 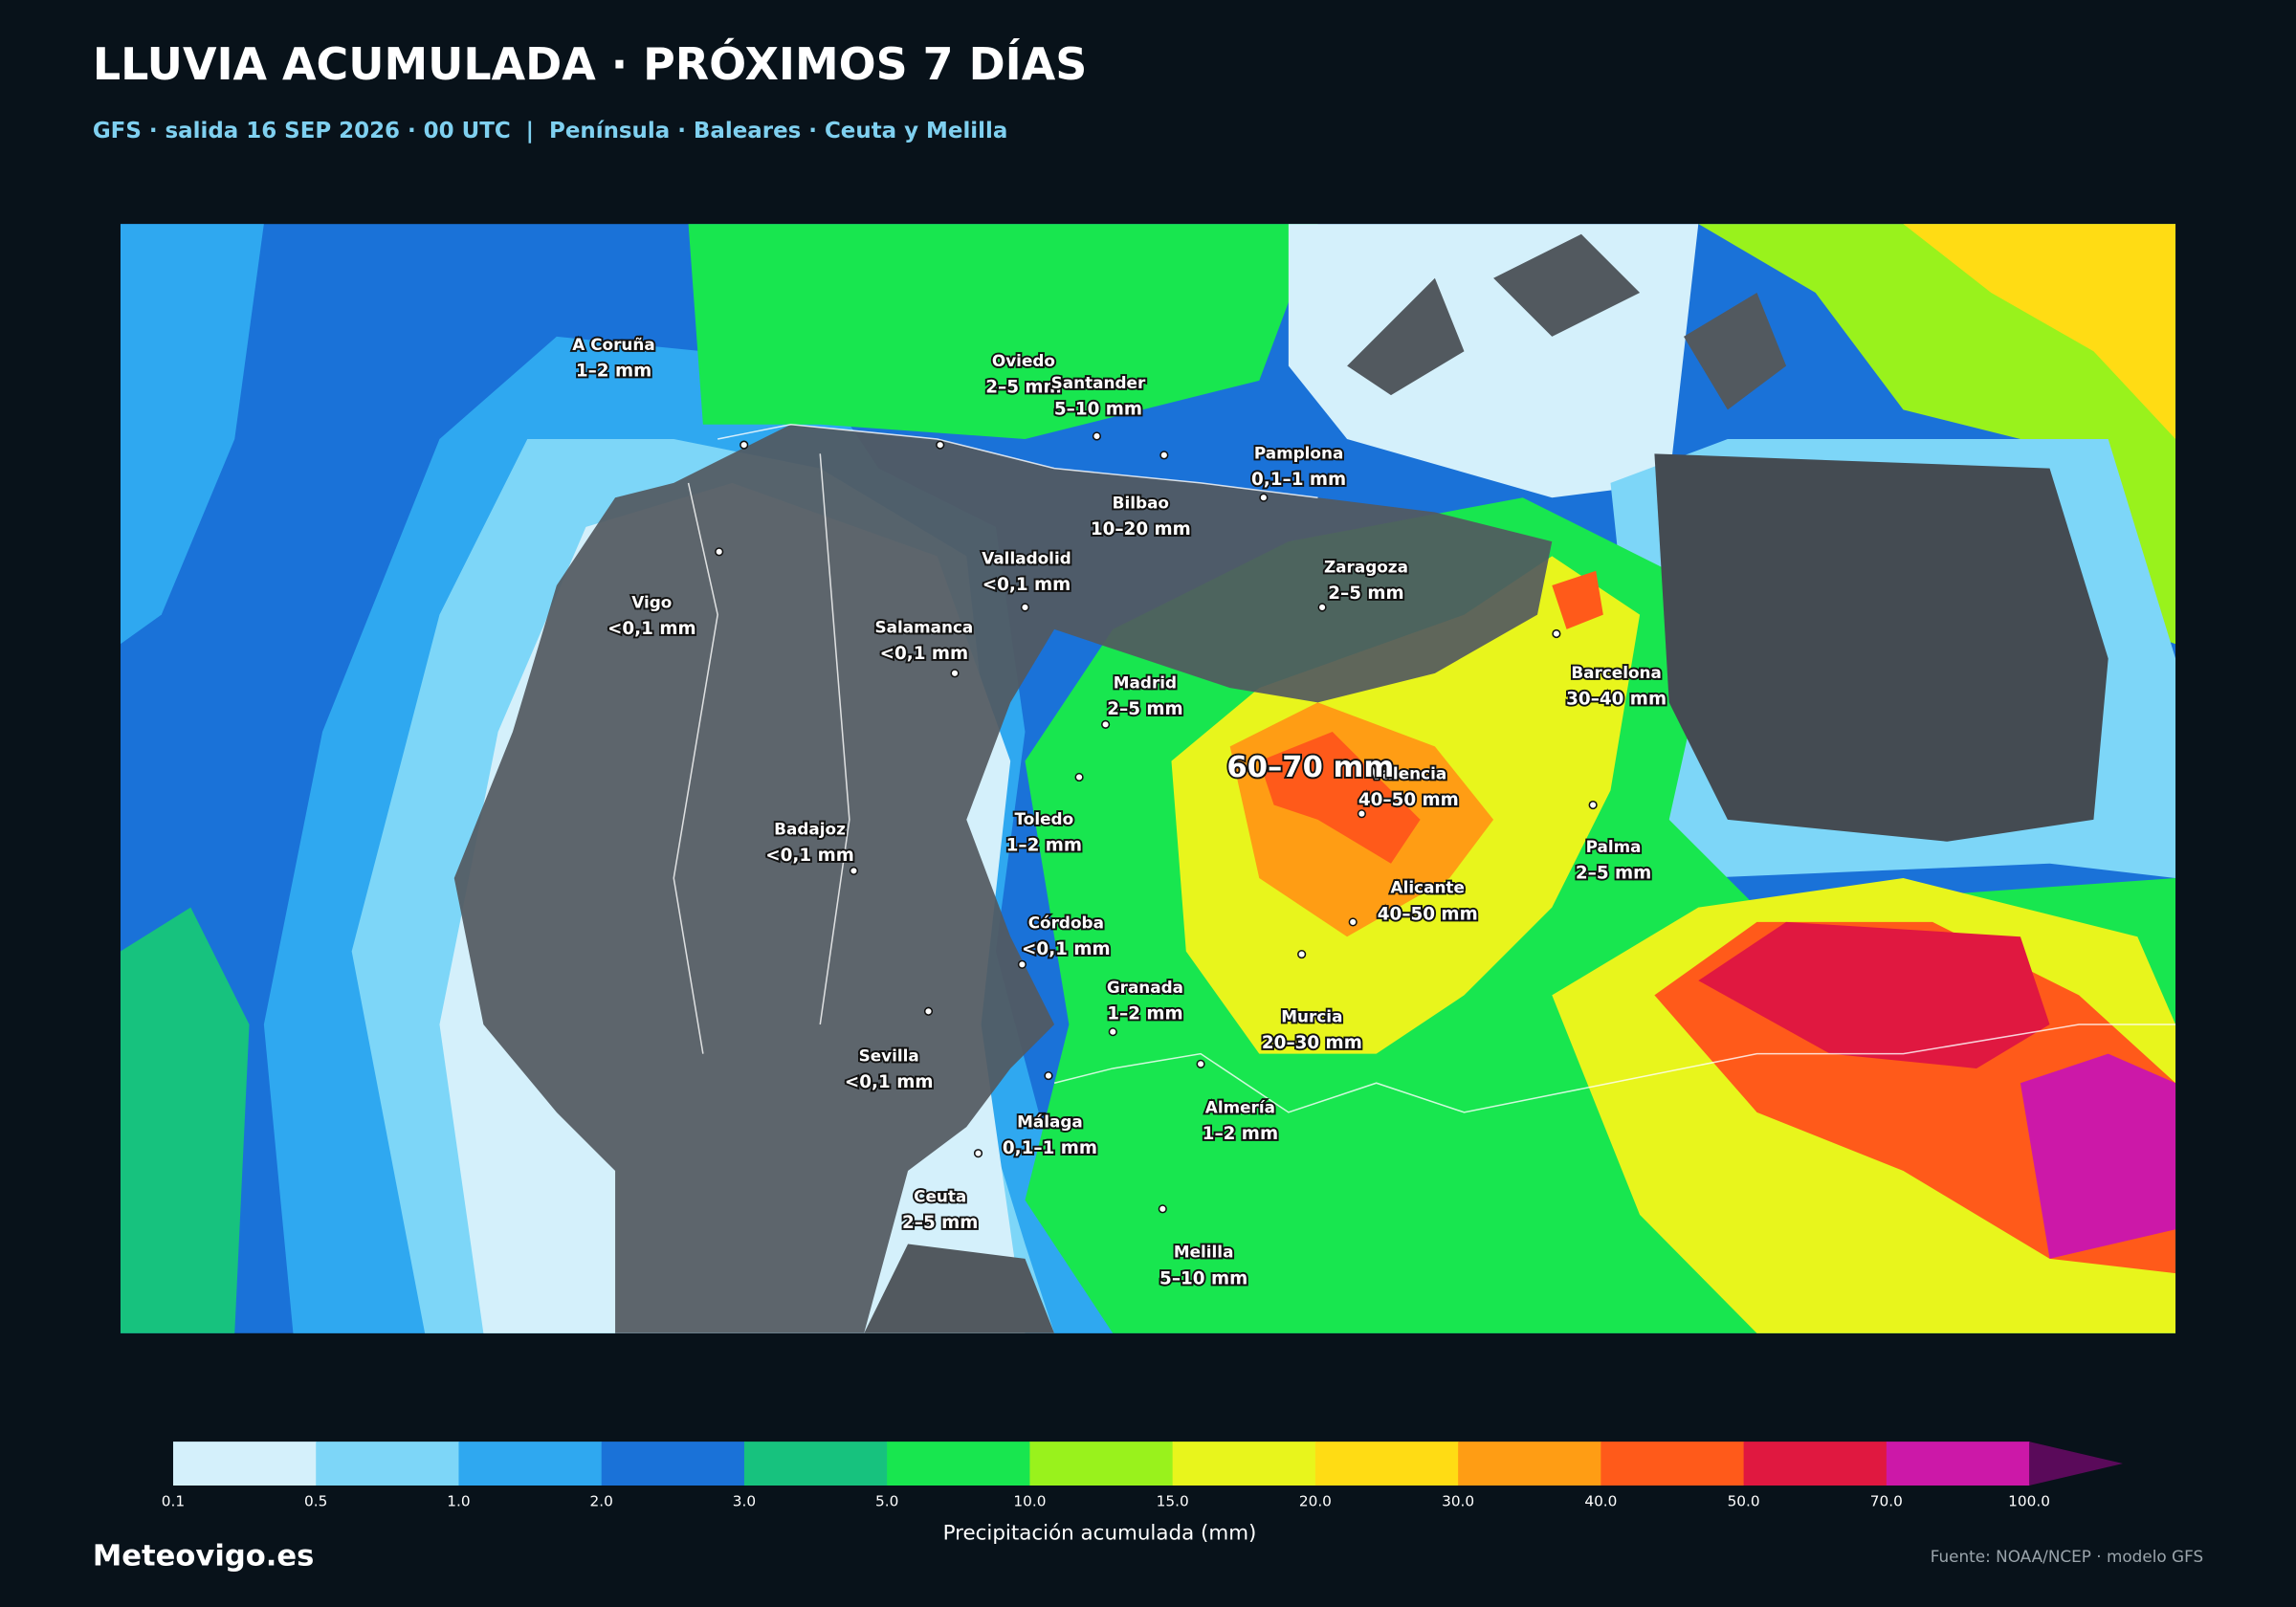 I want to click on city-amount: 20–30 mm, so click(x=1312, y=1043).